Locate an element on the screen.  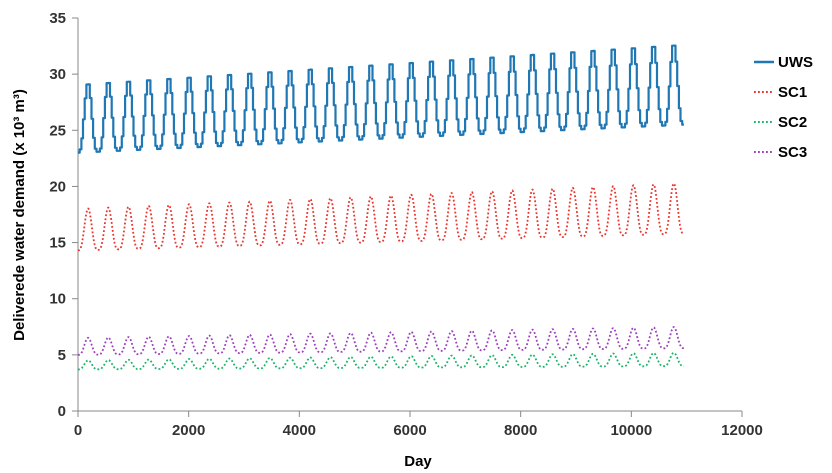
y-tick-label: 30 is located at coordinates (57, 74).